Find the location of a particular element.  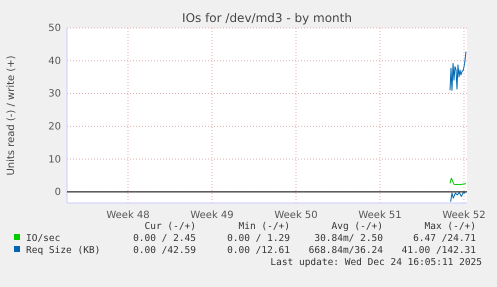

chart-title: IOs for /dev/md3 - by month is located at coordinates (267, 18).